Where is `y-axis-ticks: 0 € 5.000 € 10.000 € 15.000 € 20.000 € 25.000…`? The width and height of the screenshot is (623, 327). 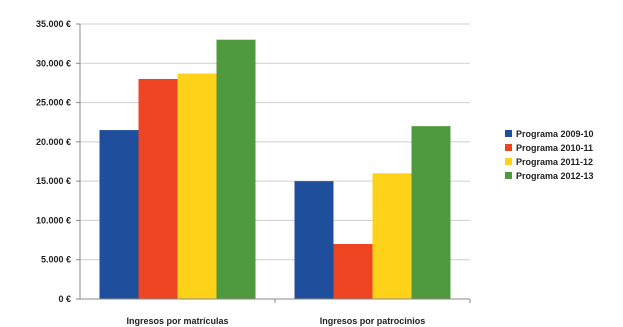
y-axis-ticks: 0 € 5.000 € 10.000 € 15.000 € 20.000 € 25.000… is located at coordinates (58, 161).